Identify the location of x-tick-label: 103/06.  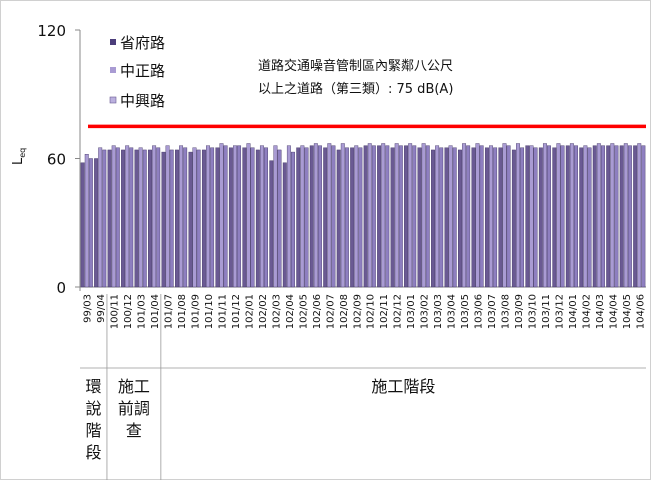
(479, 311).